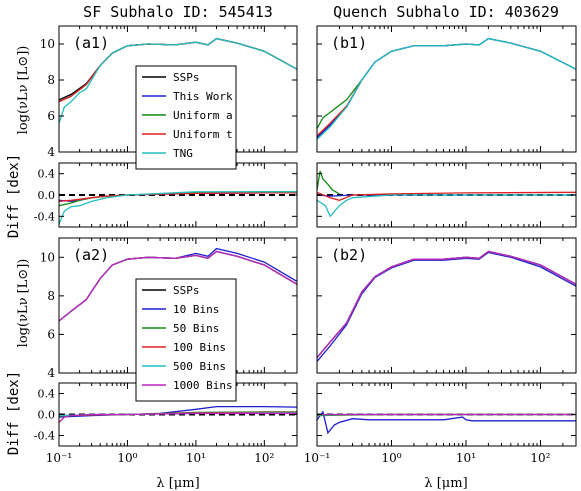 This screenshot has width=581, height=491. I want to click on plot-area-b1_diff, so click(446, 194).